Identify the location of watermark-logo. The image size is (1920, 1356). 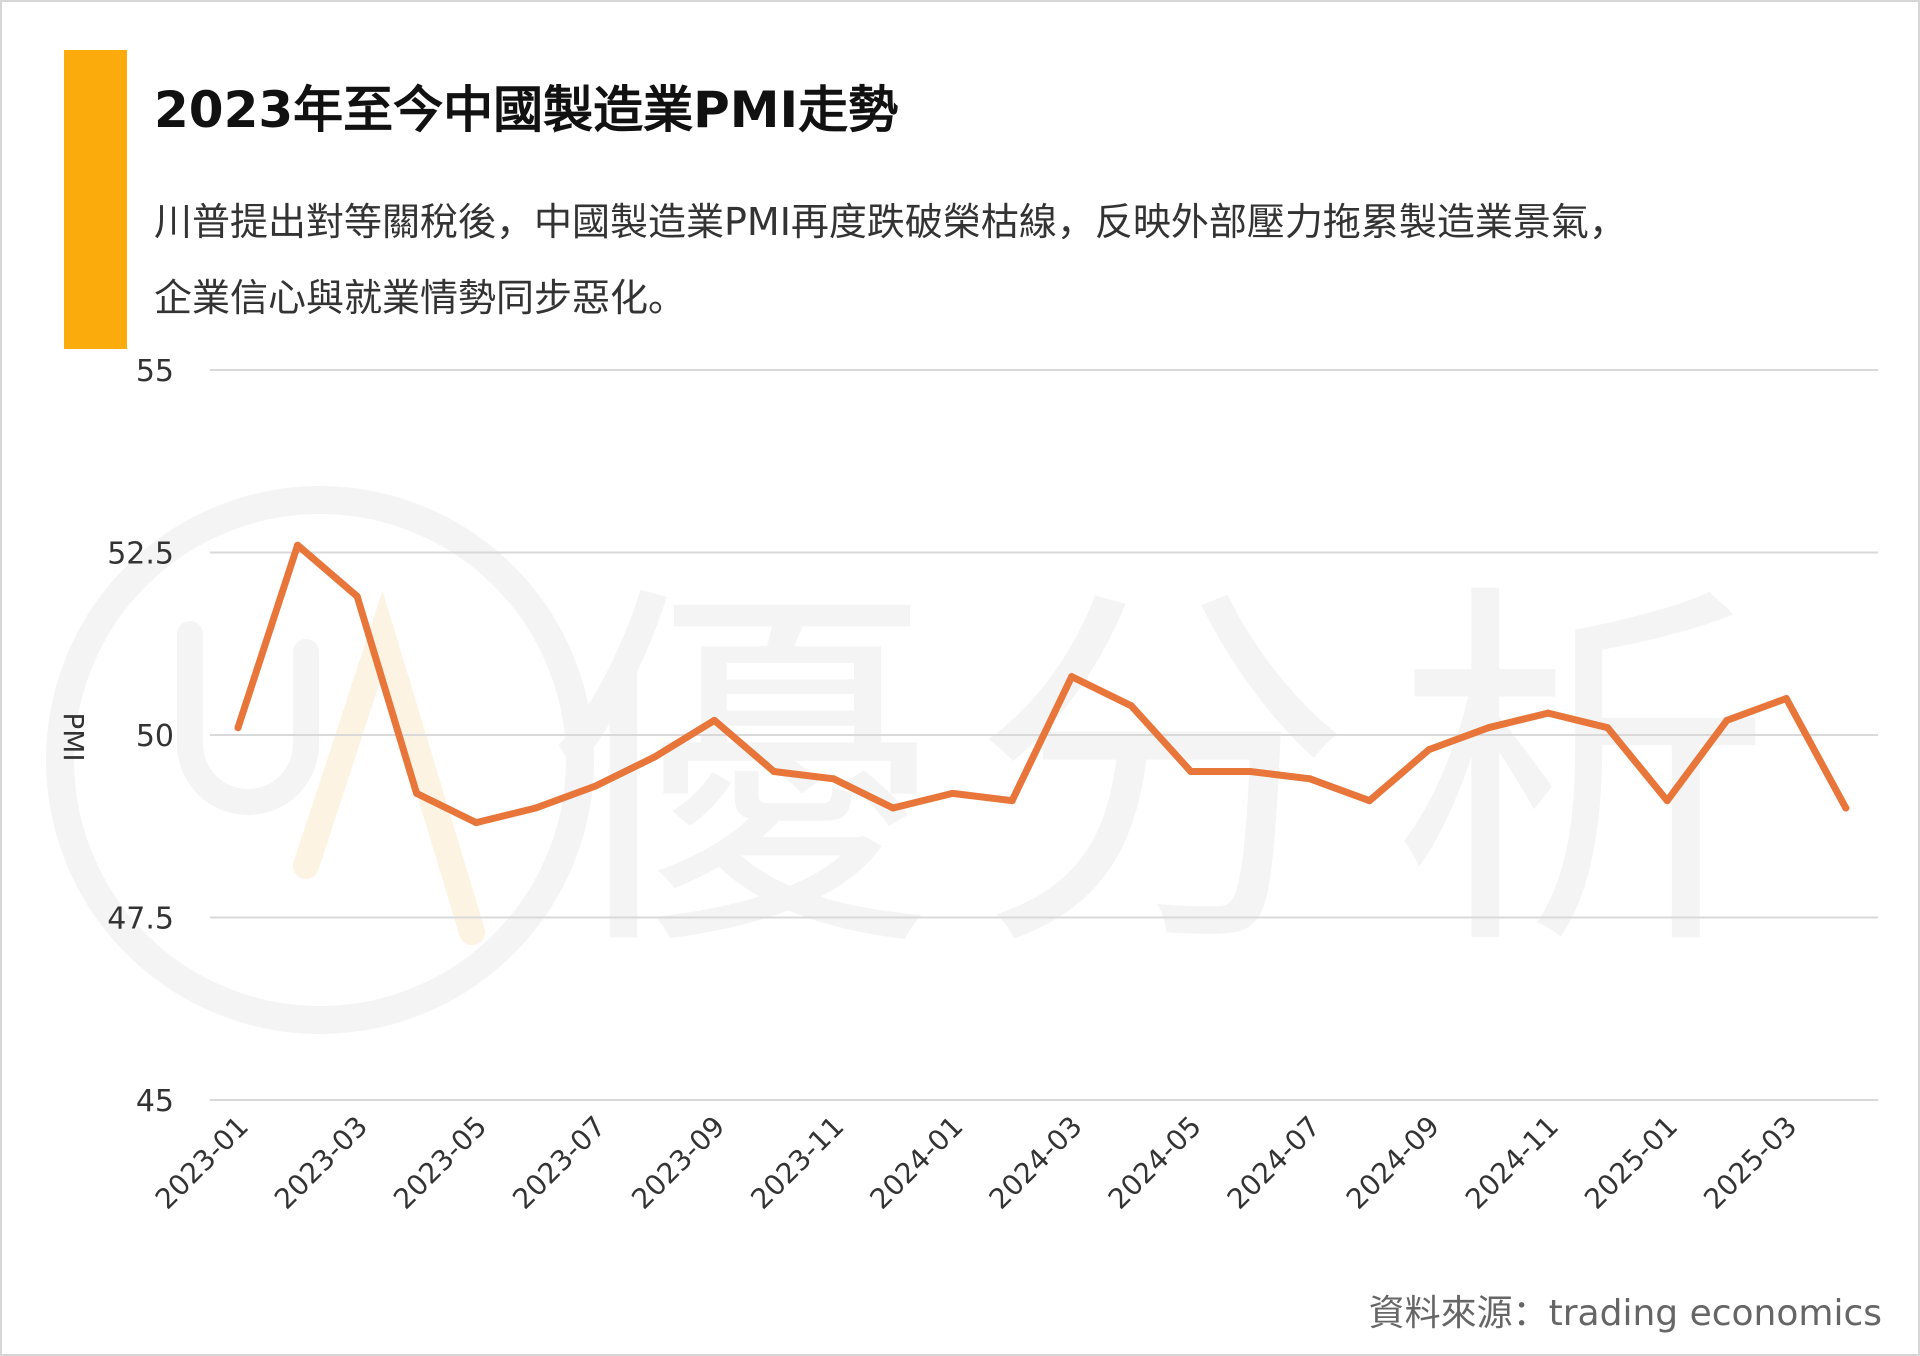
(320, 760).